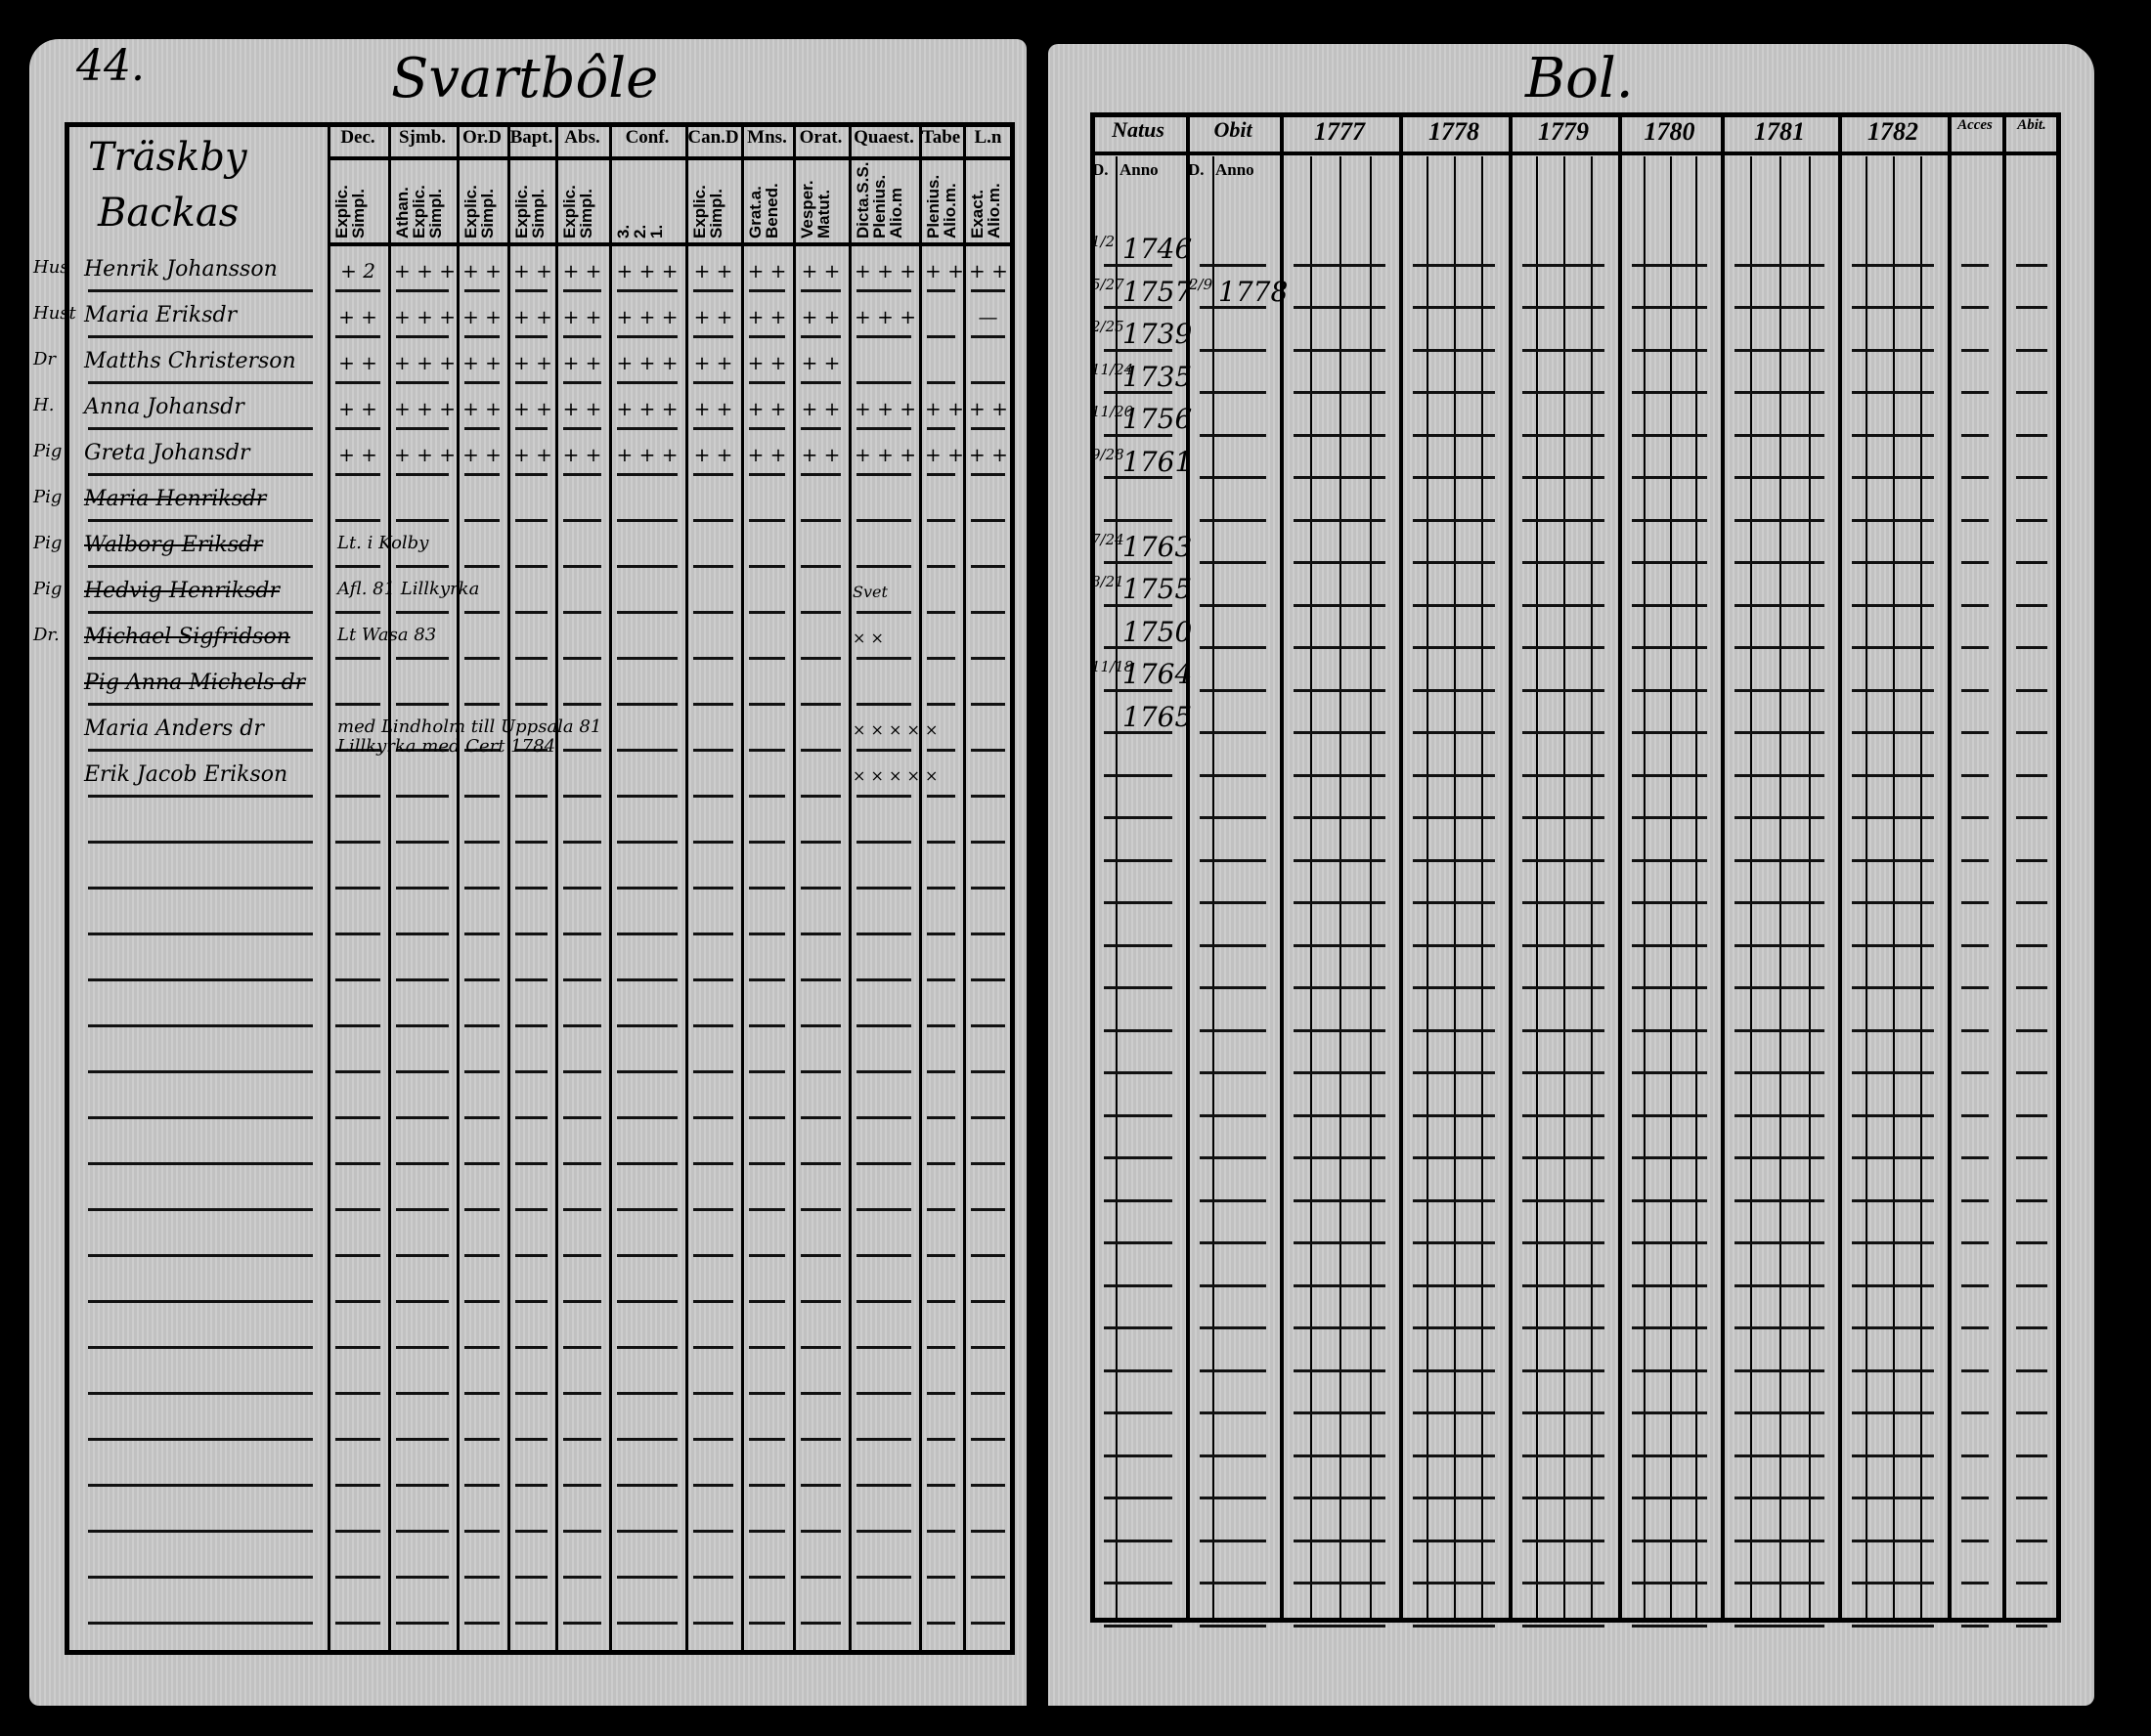  I want to click on row-margin-note: Pig, so click(48, 589).